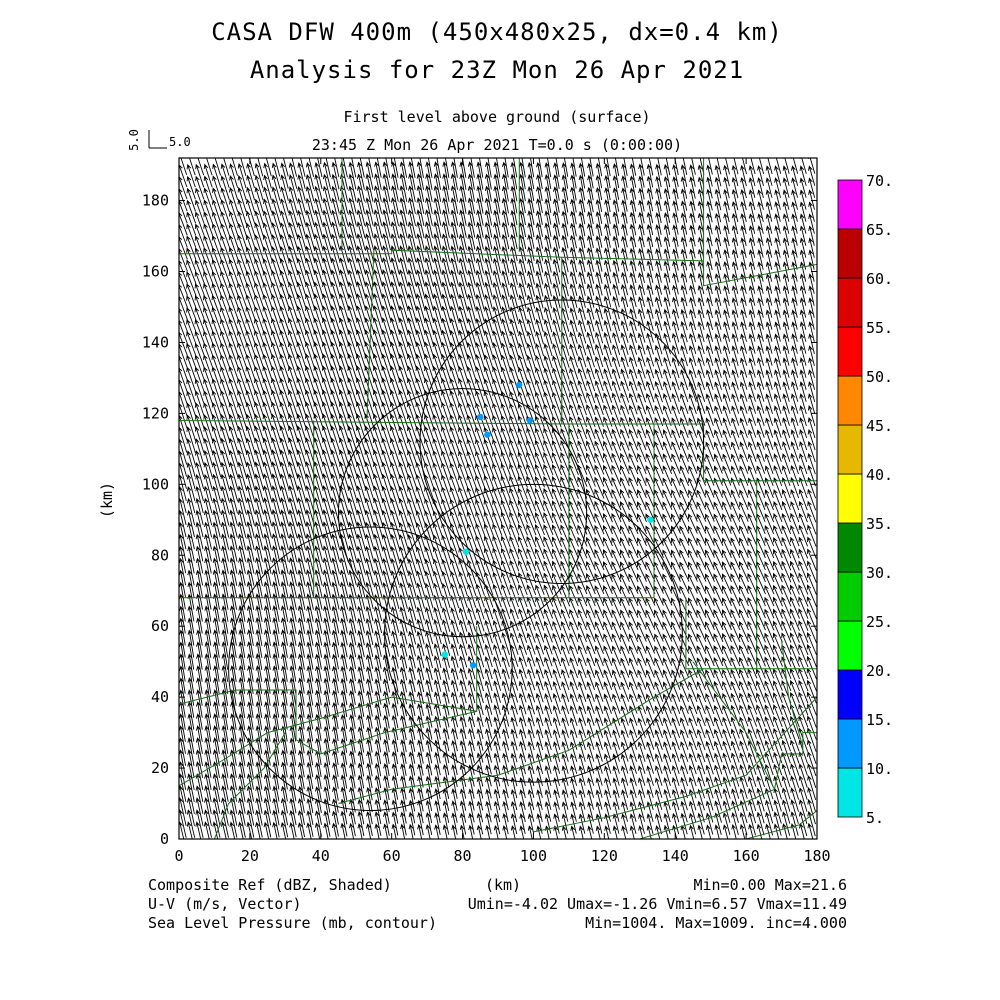  What do you see at coordinates (160, 626) in the screenshot?
I see `y-tick-label: 60` at bounding box center [160, 626].